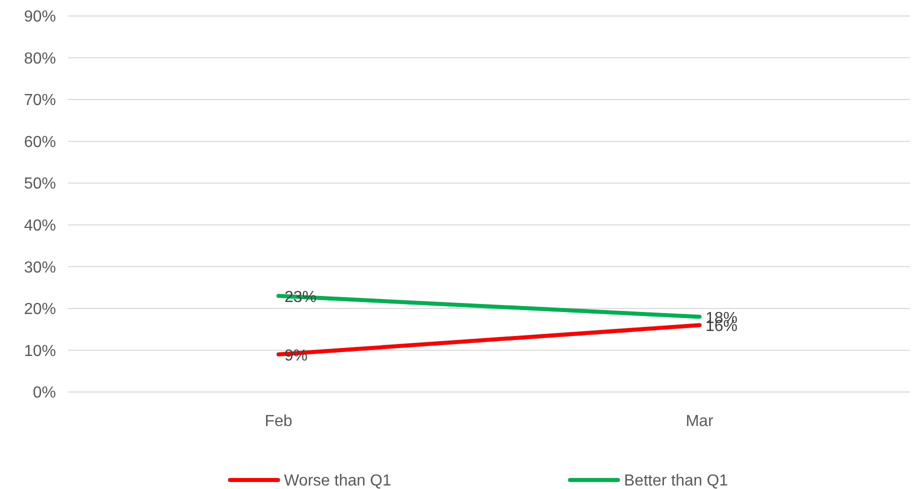 This screenshot has height=489, width=914. I want to click on y-tick-label: 30%, so click(40, 267).